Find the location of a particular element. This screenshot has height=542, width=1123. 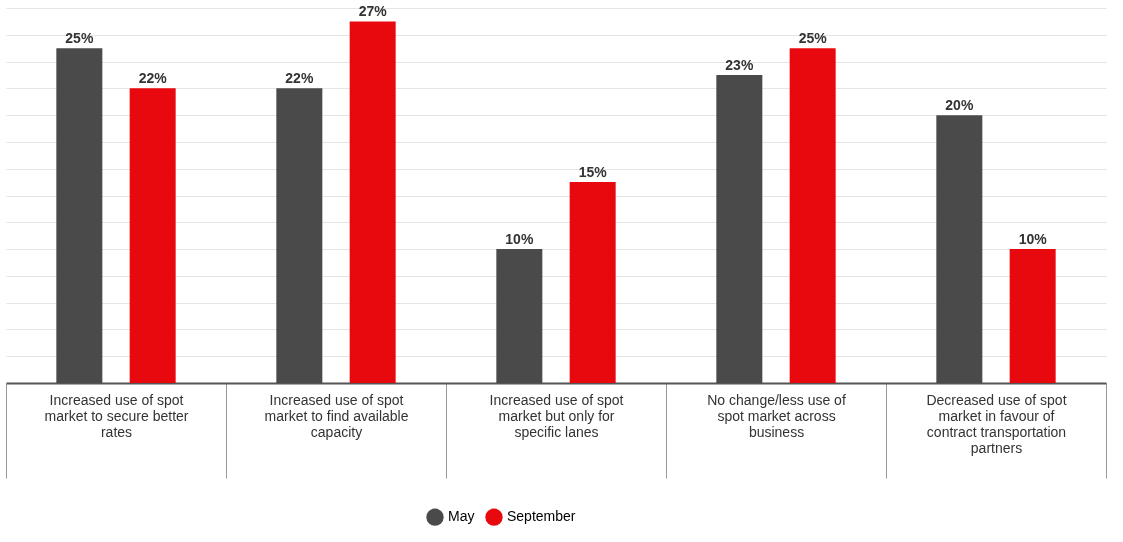

x-tick-label: Increased use of spot market to secure better rates is located at coordinates (116, 415).